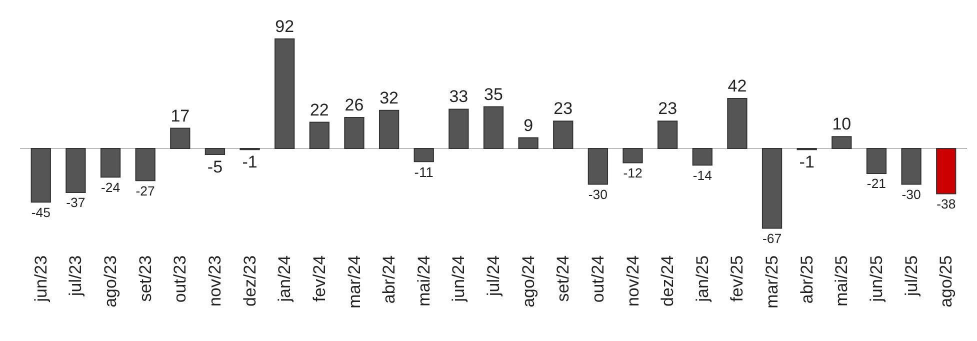  Describe the element at coordinates (458, 279) in the screenshot. I see `x-tick-label: jun/24` at that location.